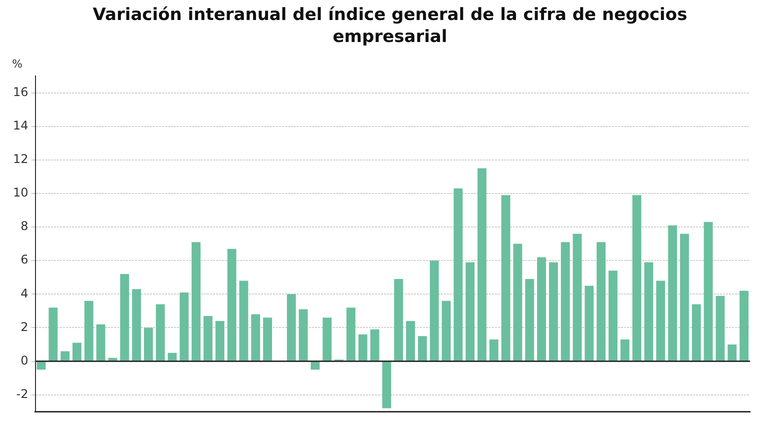 The image size is (780, 440). Describe the element at coordinates (20, 125) in the screenshot. I see `y-tick-label: 14` at that location.